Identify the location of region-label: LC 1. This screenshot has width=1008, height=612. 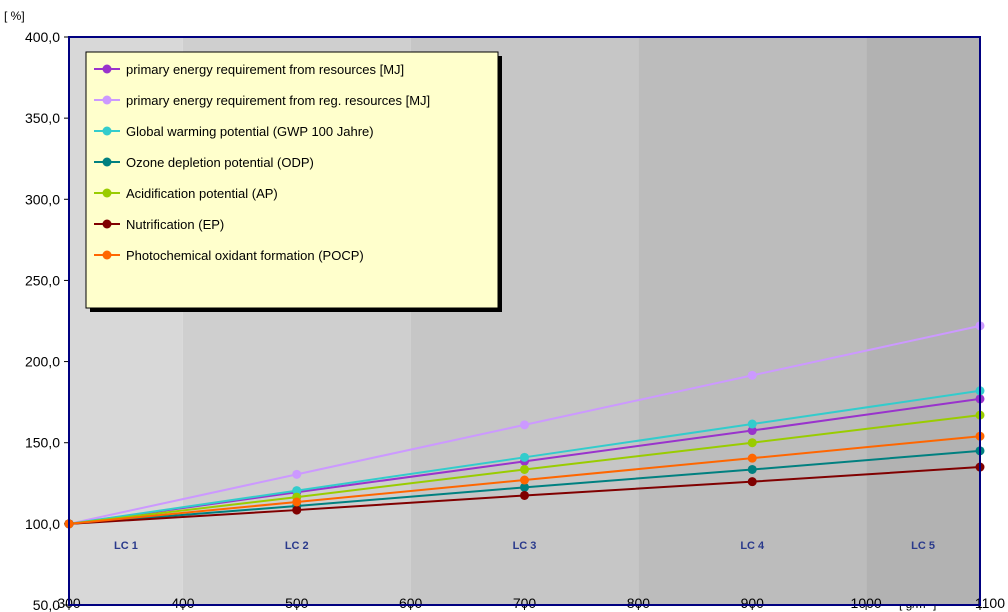
(126, 546).